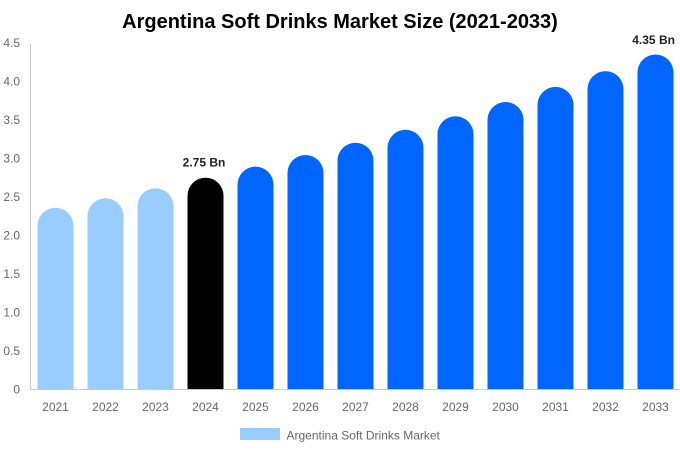 This screenshot has height=450, width=680. Describe the element at coordinates (653, 40) in the screenshot. I see `svg-text: 4.35 Bn` at that location.